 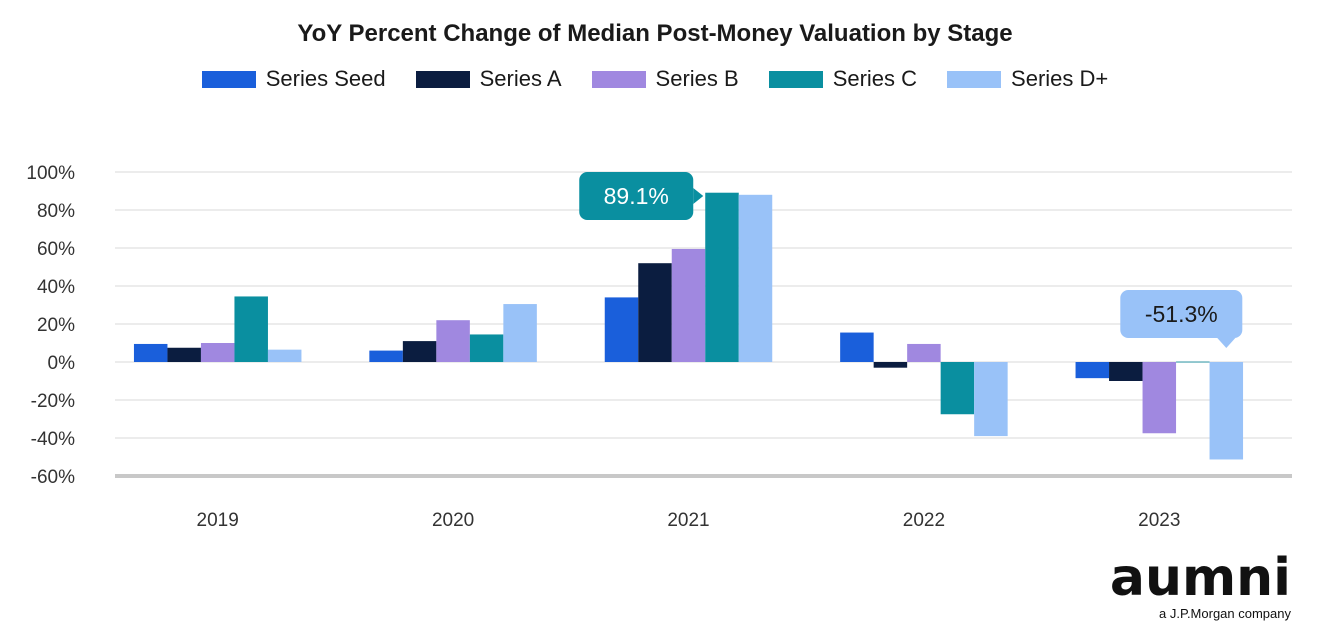 What do you see at coordinates (1159, 520) in the screenshot?
I see `x-tick-label: 2023` at bounding box center [1159, 520].